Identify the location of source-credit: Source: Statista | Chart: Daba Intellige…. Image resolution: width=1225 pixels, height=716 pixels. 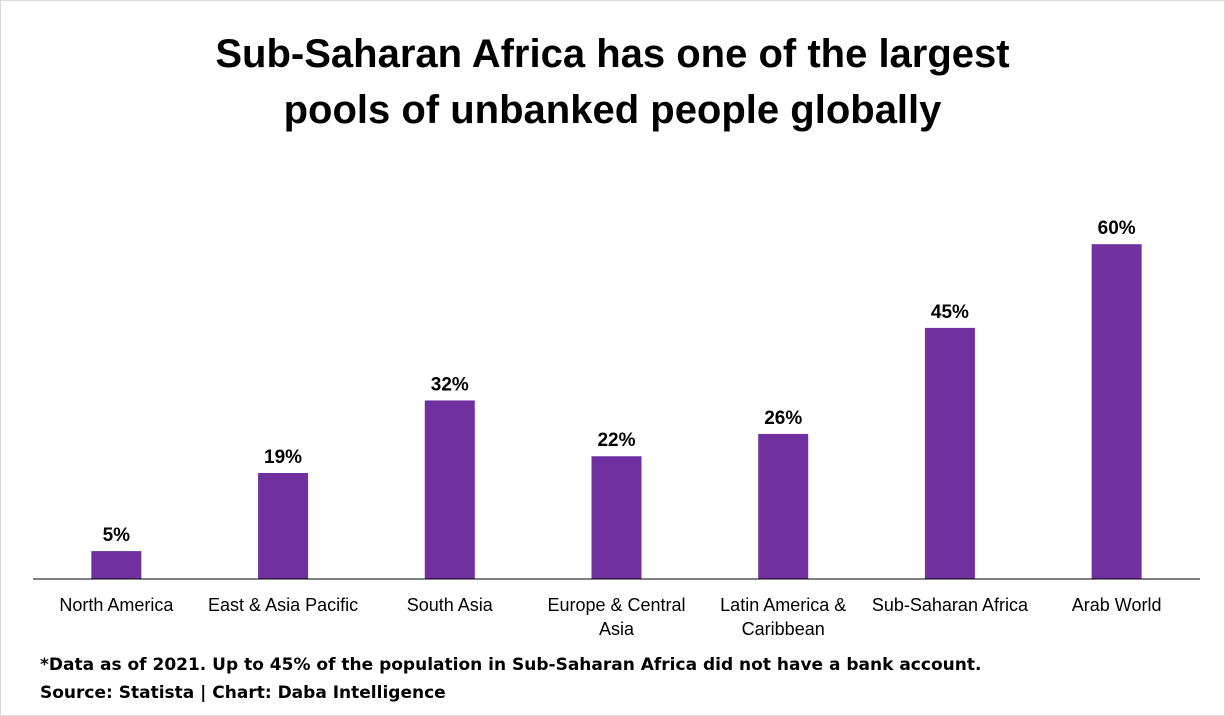
(243, 693).